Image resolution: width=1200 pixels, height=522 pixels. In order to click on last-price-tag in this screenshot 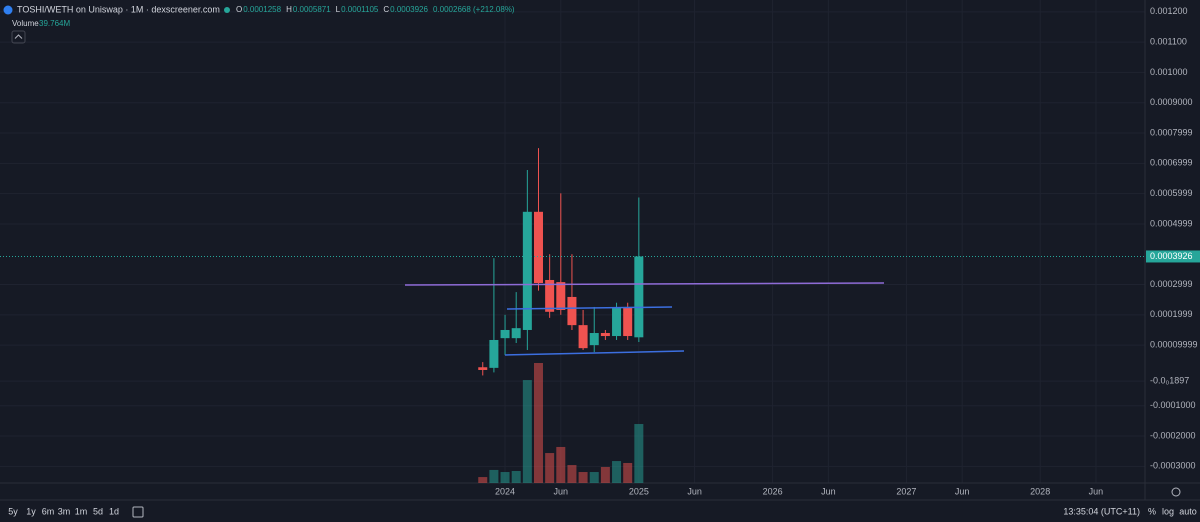, I will do `click(1173, 256)`.